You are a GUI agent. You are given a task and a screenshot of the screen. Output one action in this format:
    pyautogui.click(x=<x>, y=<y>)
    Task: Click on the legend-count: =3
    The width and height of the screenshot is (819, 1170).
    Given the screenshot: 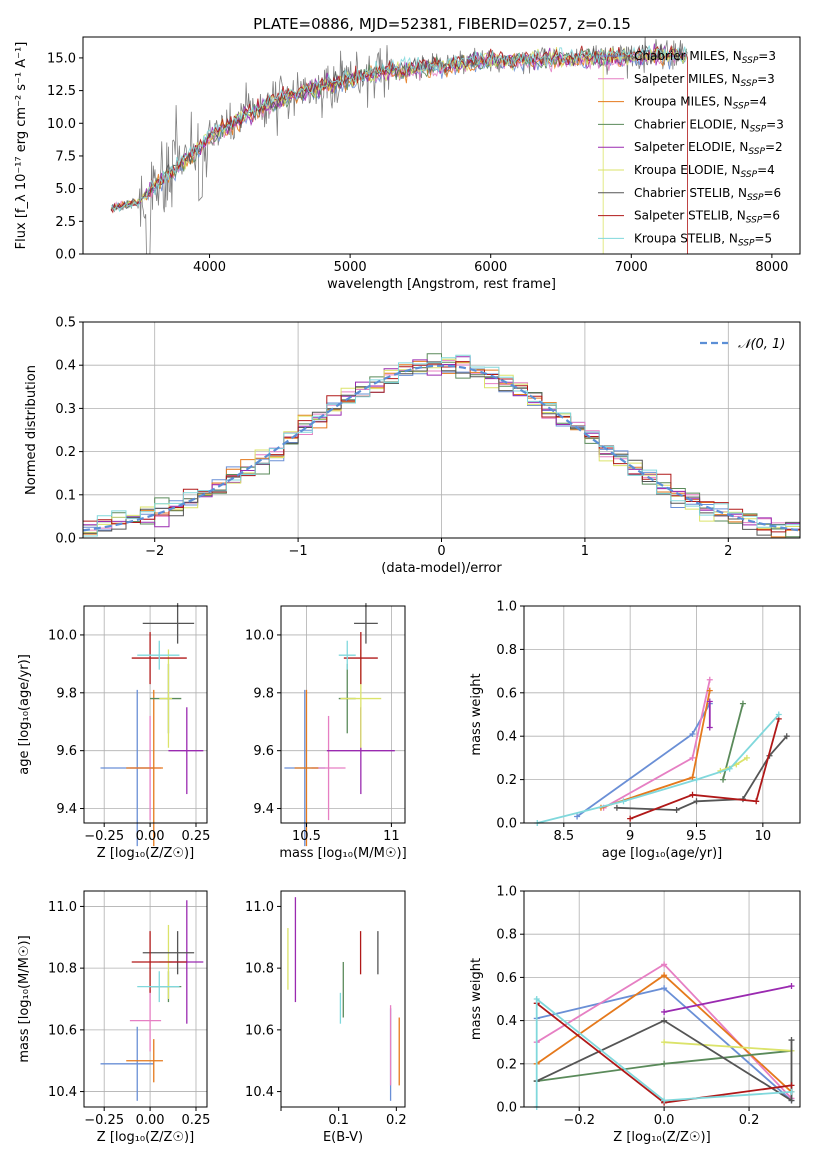 What is the action you would take?
    pyautogui.click(x=766, y=79)
    